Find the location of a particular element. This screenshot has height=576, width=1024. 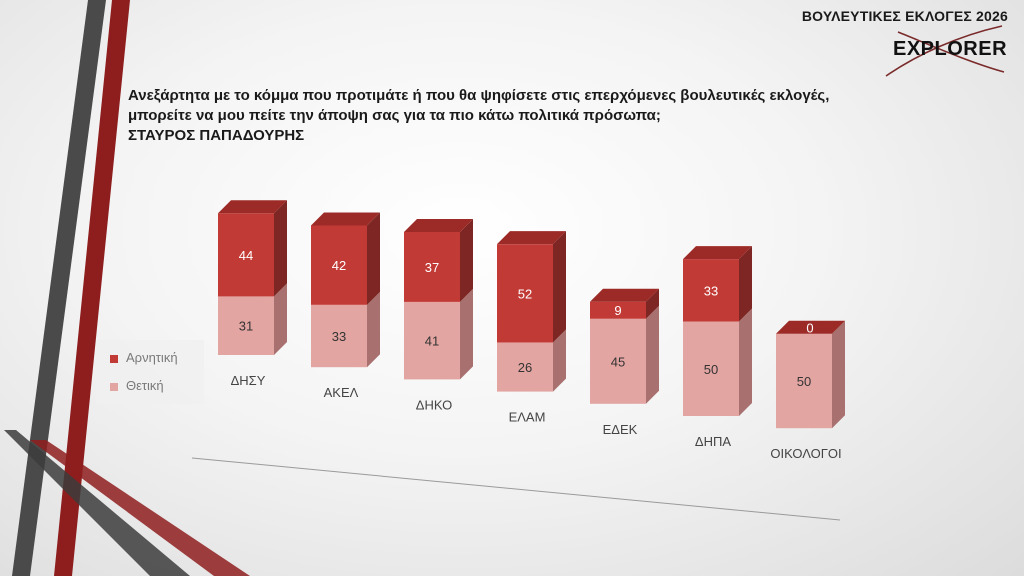

category-label-1: ΔΗΣΥ is located at coordinates (248, 380).